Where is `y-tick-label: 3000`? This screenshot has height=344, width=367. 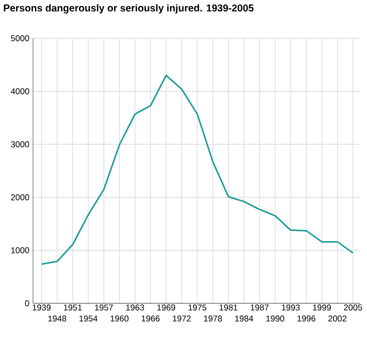
y-tick-label: 3000 is located at coordinates (20, 144).